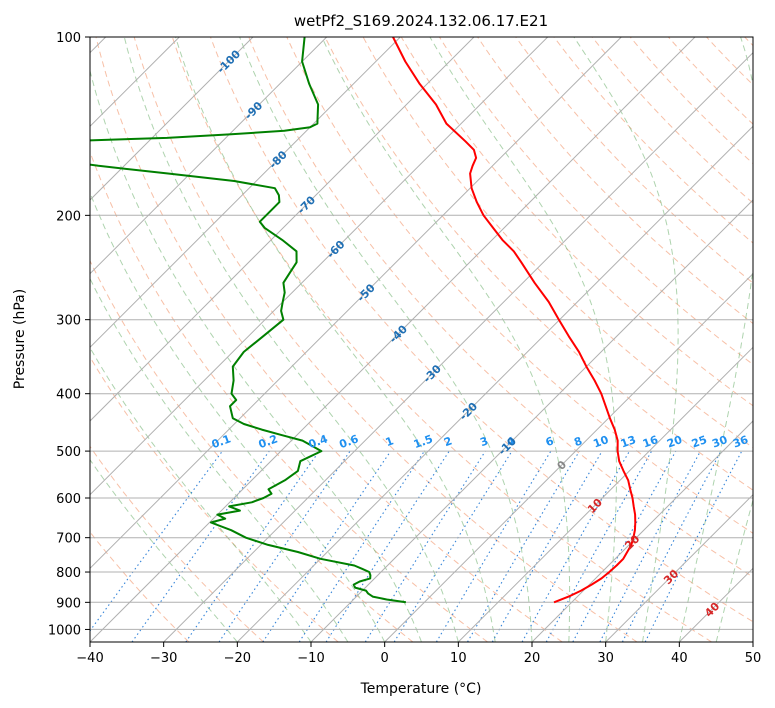 The height and width of the screenshot is (708, 775). I want to click on mixing-ratio-label: 1.5, so click(423, 441).